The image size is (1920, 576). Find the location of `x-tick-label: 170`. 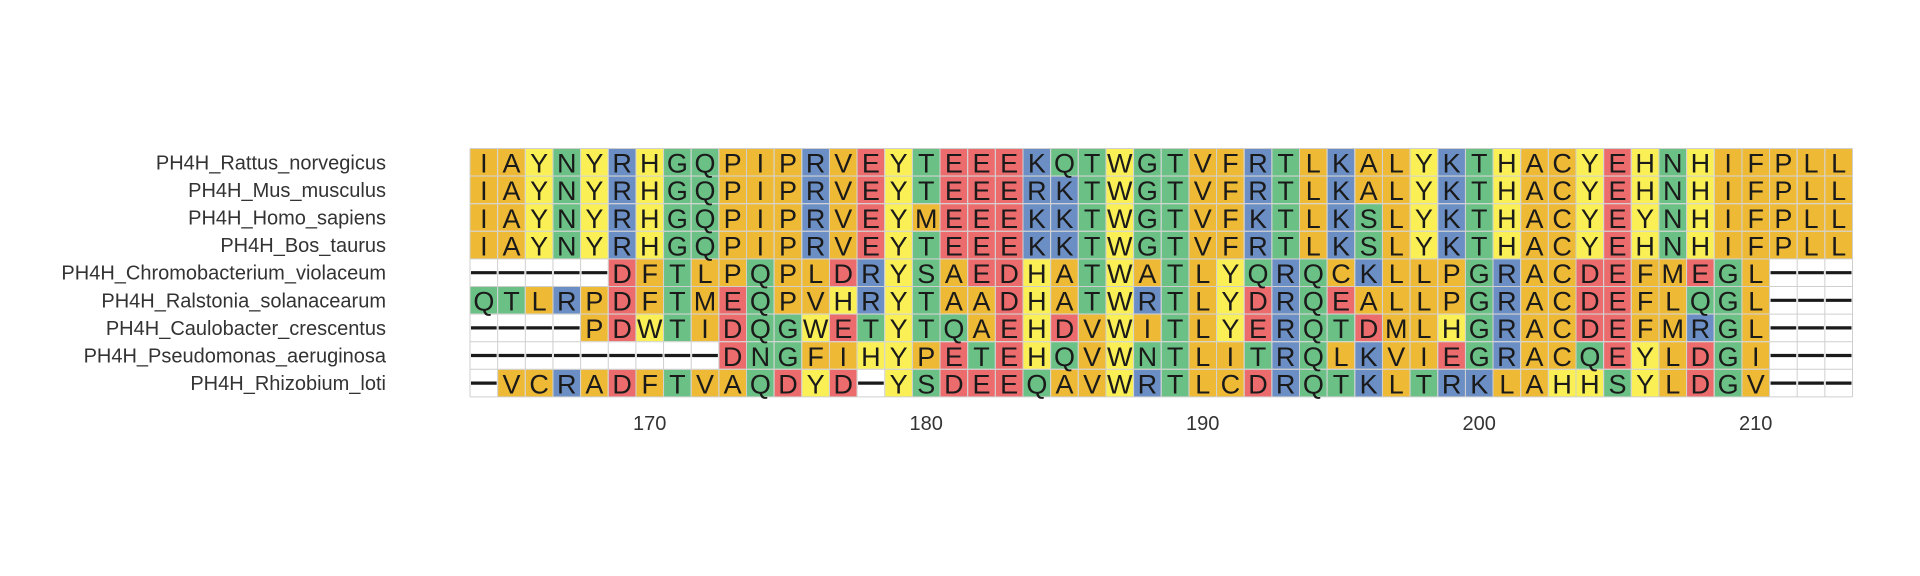

x-tick-label: 170 is located at coordinates (649, 424).